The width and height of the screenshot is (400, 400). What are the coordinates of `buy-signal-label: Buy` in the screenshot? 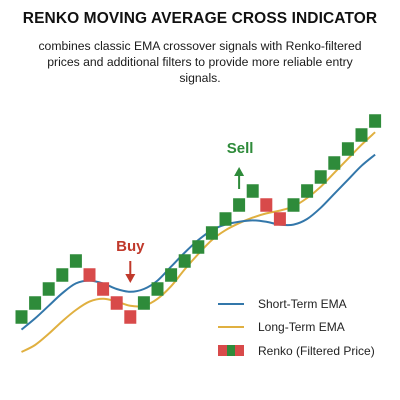 It's located at (130, 246).